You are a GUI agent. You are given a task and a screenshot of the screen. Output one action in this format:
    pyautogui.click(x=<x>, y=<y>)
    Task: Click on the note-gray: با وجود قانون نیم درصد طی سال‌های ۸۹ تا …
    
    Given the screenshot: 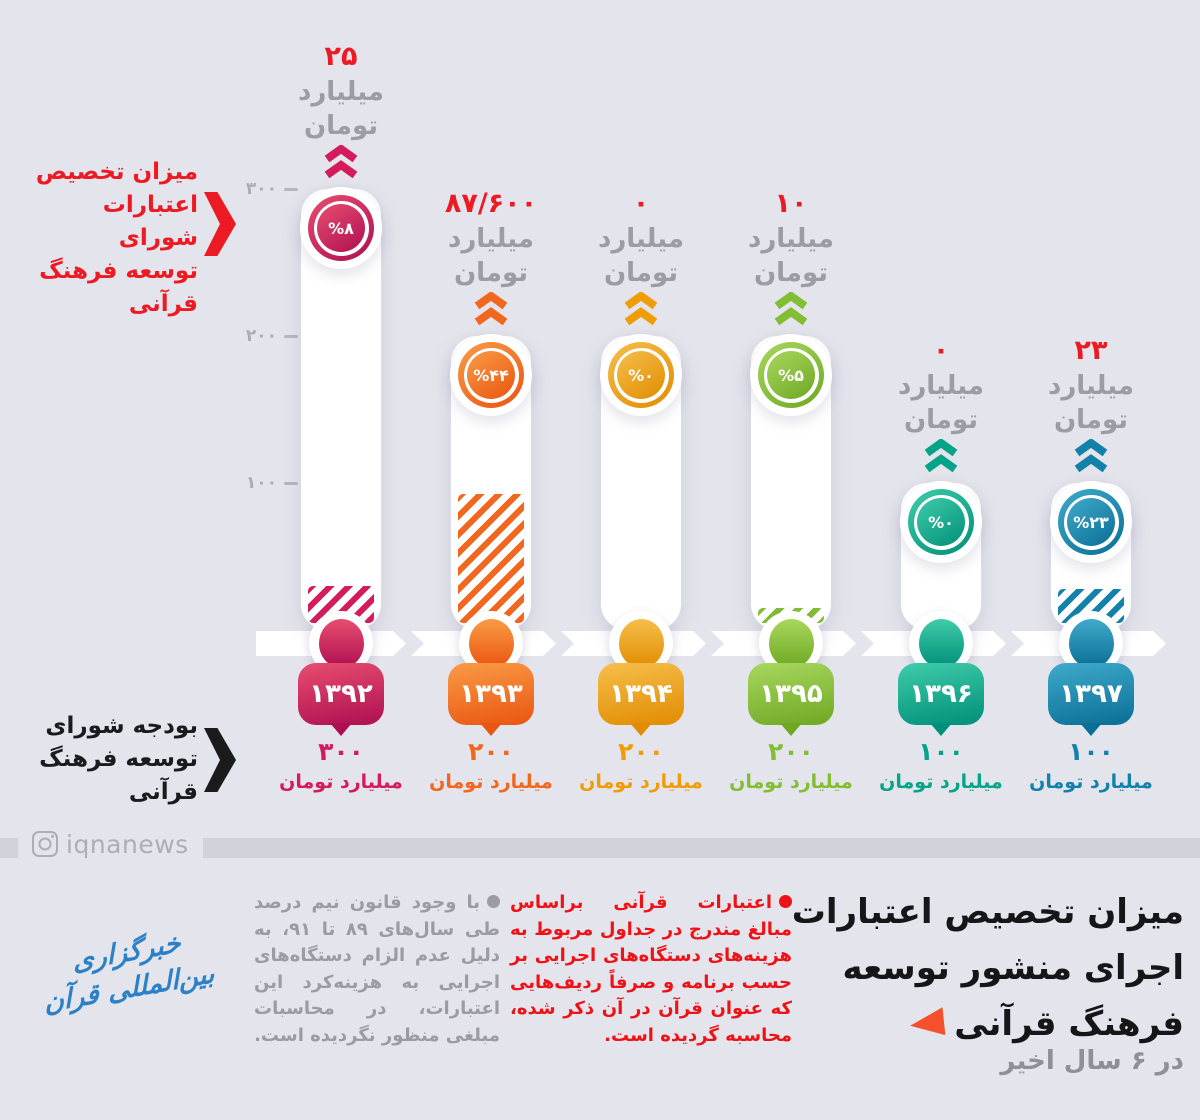 What is the action you would take?
    pyautogui.click(x=377, y=969)
    